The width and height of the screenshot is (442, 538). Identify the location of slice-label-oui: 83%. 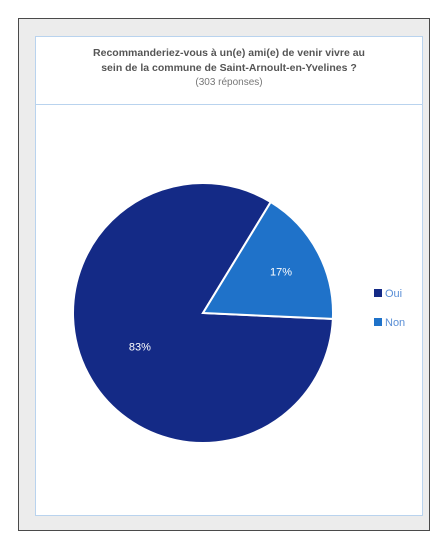
(140, 348).